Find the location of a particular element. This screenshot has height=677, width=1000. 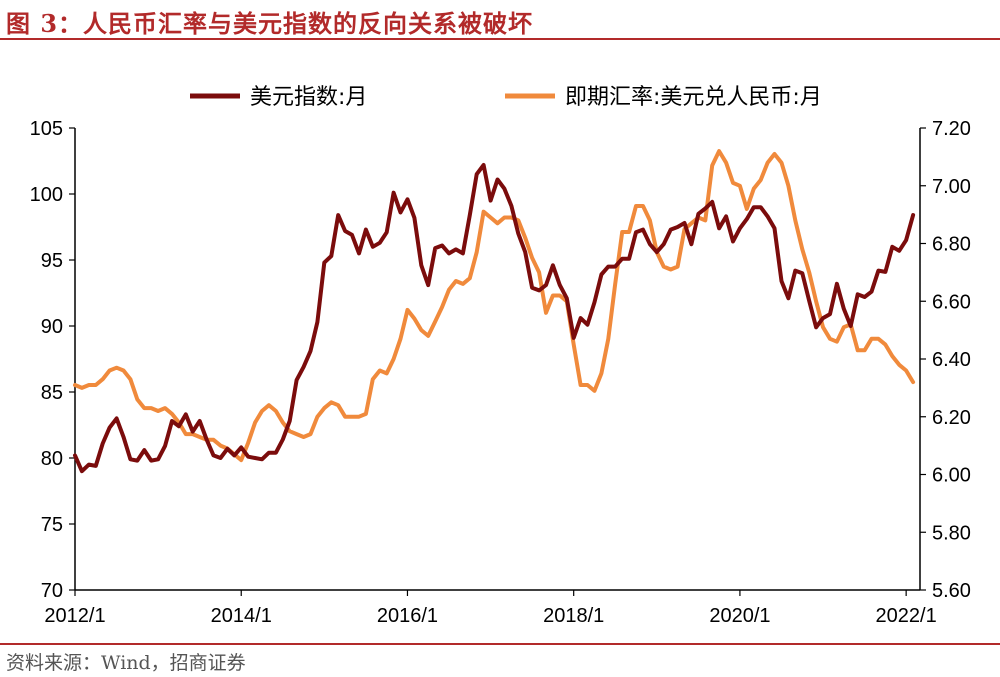

y-right-tick-label: 6.80 is located at coordinates (951, 245).